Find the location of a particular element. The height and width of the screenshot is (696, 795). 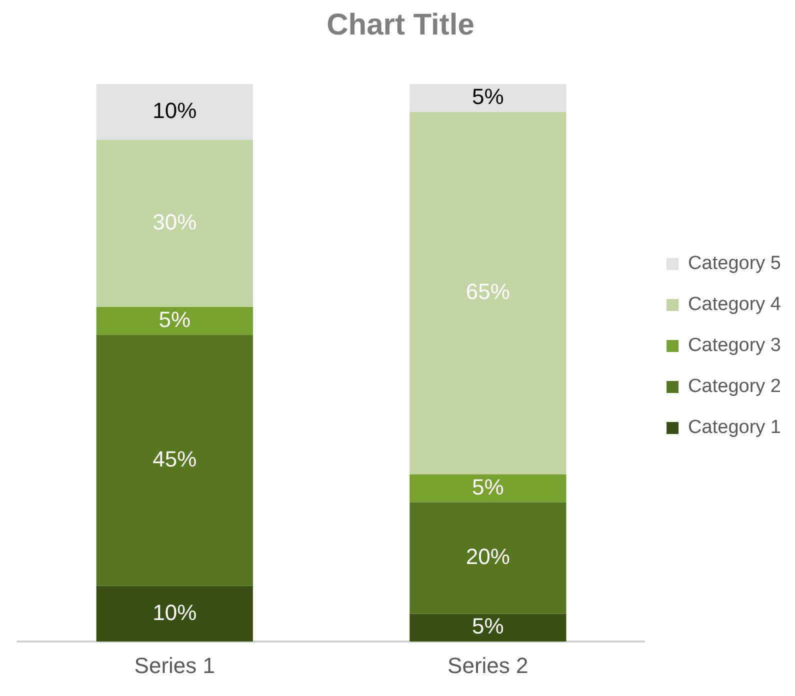

data-label: 20% is located at coordinates (488, 557).